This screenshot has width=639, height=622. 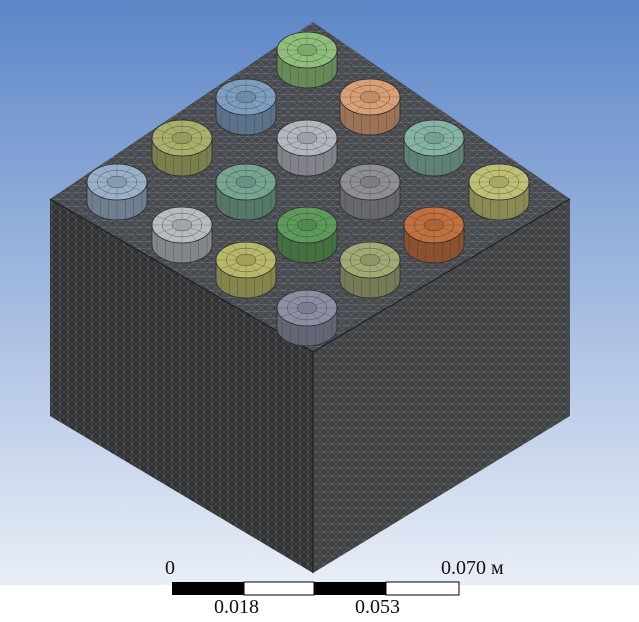 What do you see at coordinates (170, 568) in the screenshot?
I see `scale-label-start: 0` at bounding box center [170, 568].